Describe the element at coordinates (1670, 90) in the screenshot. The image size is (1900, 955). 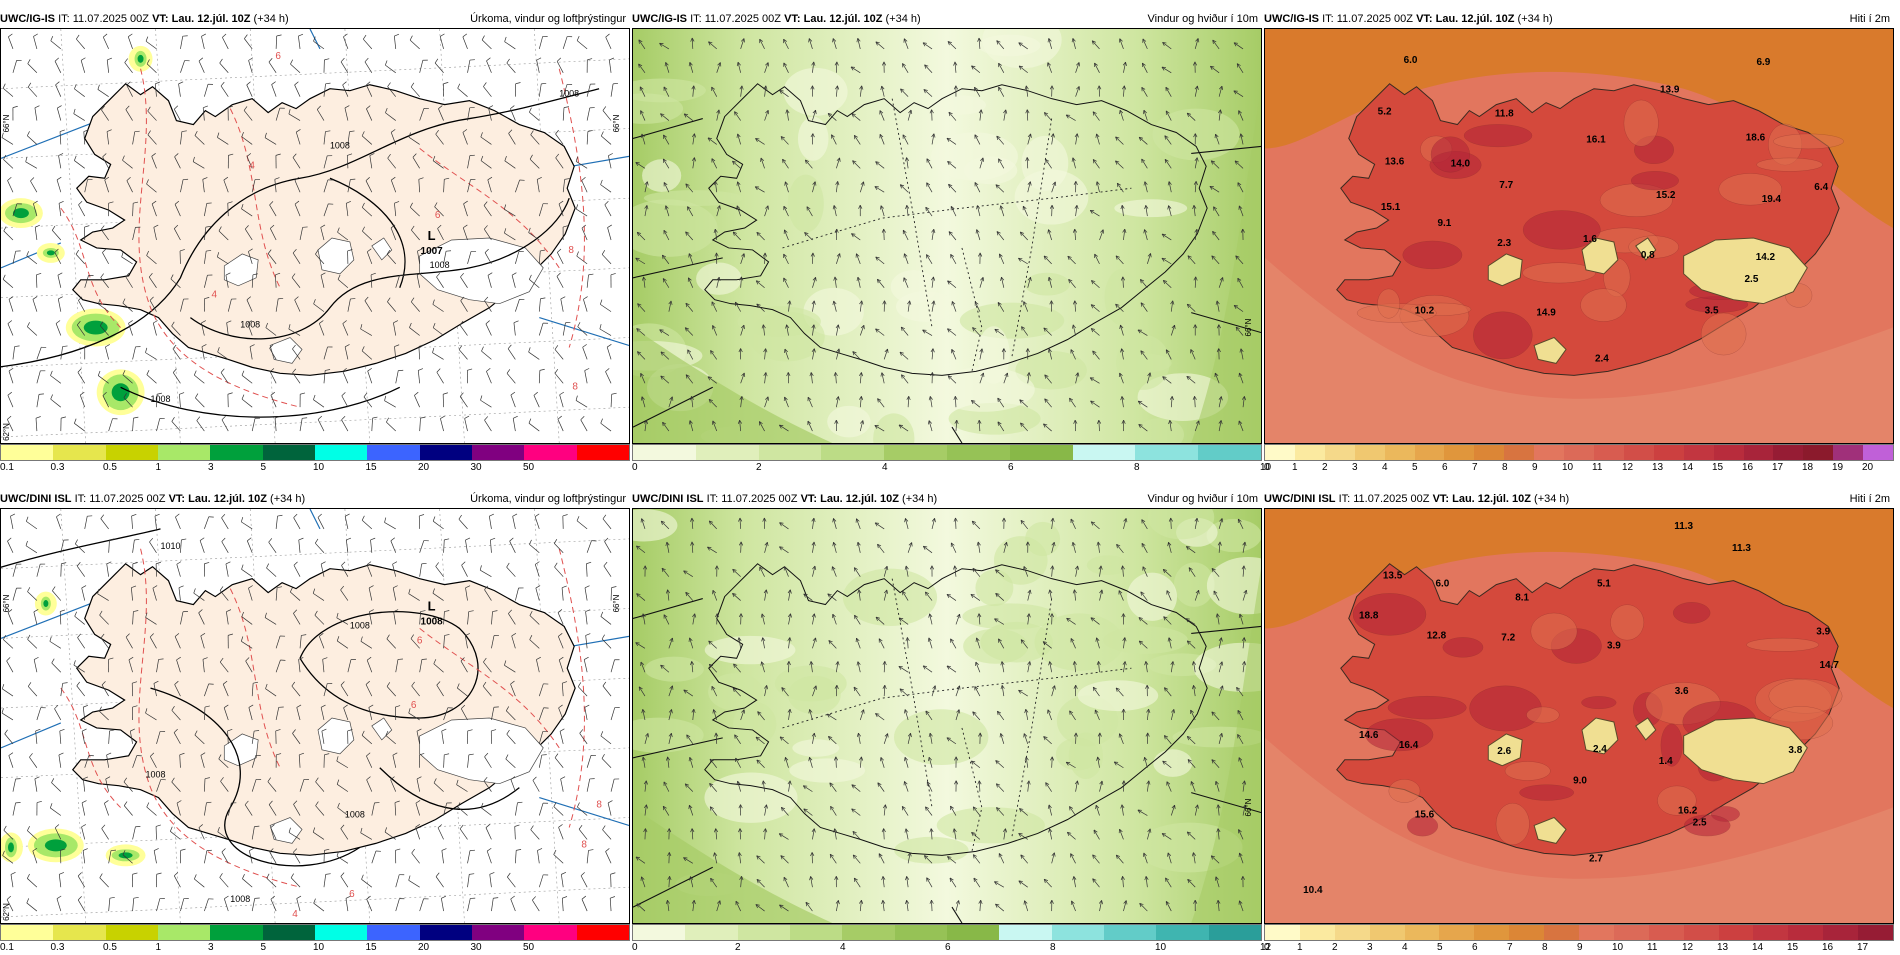
I see `temperature-label: 13.9` at that location.